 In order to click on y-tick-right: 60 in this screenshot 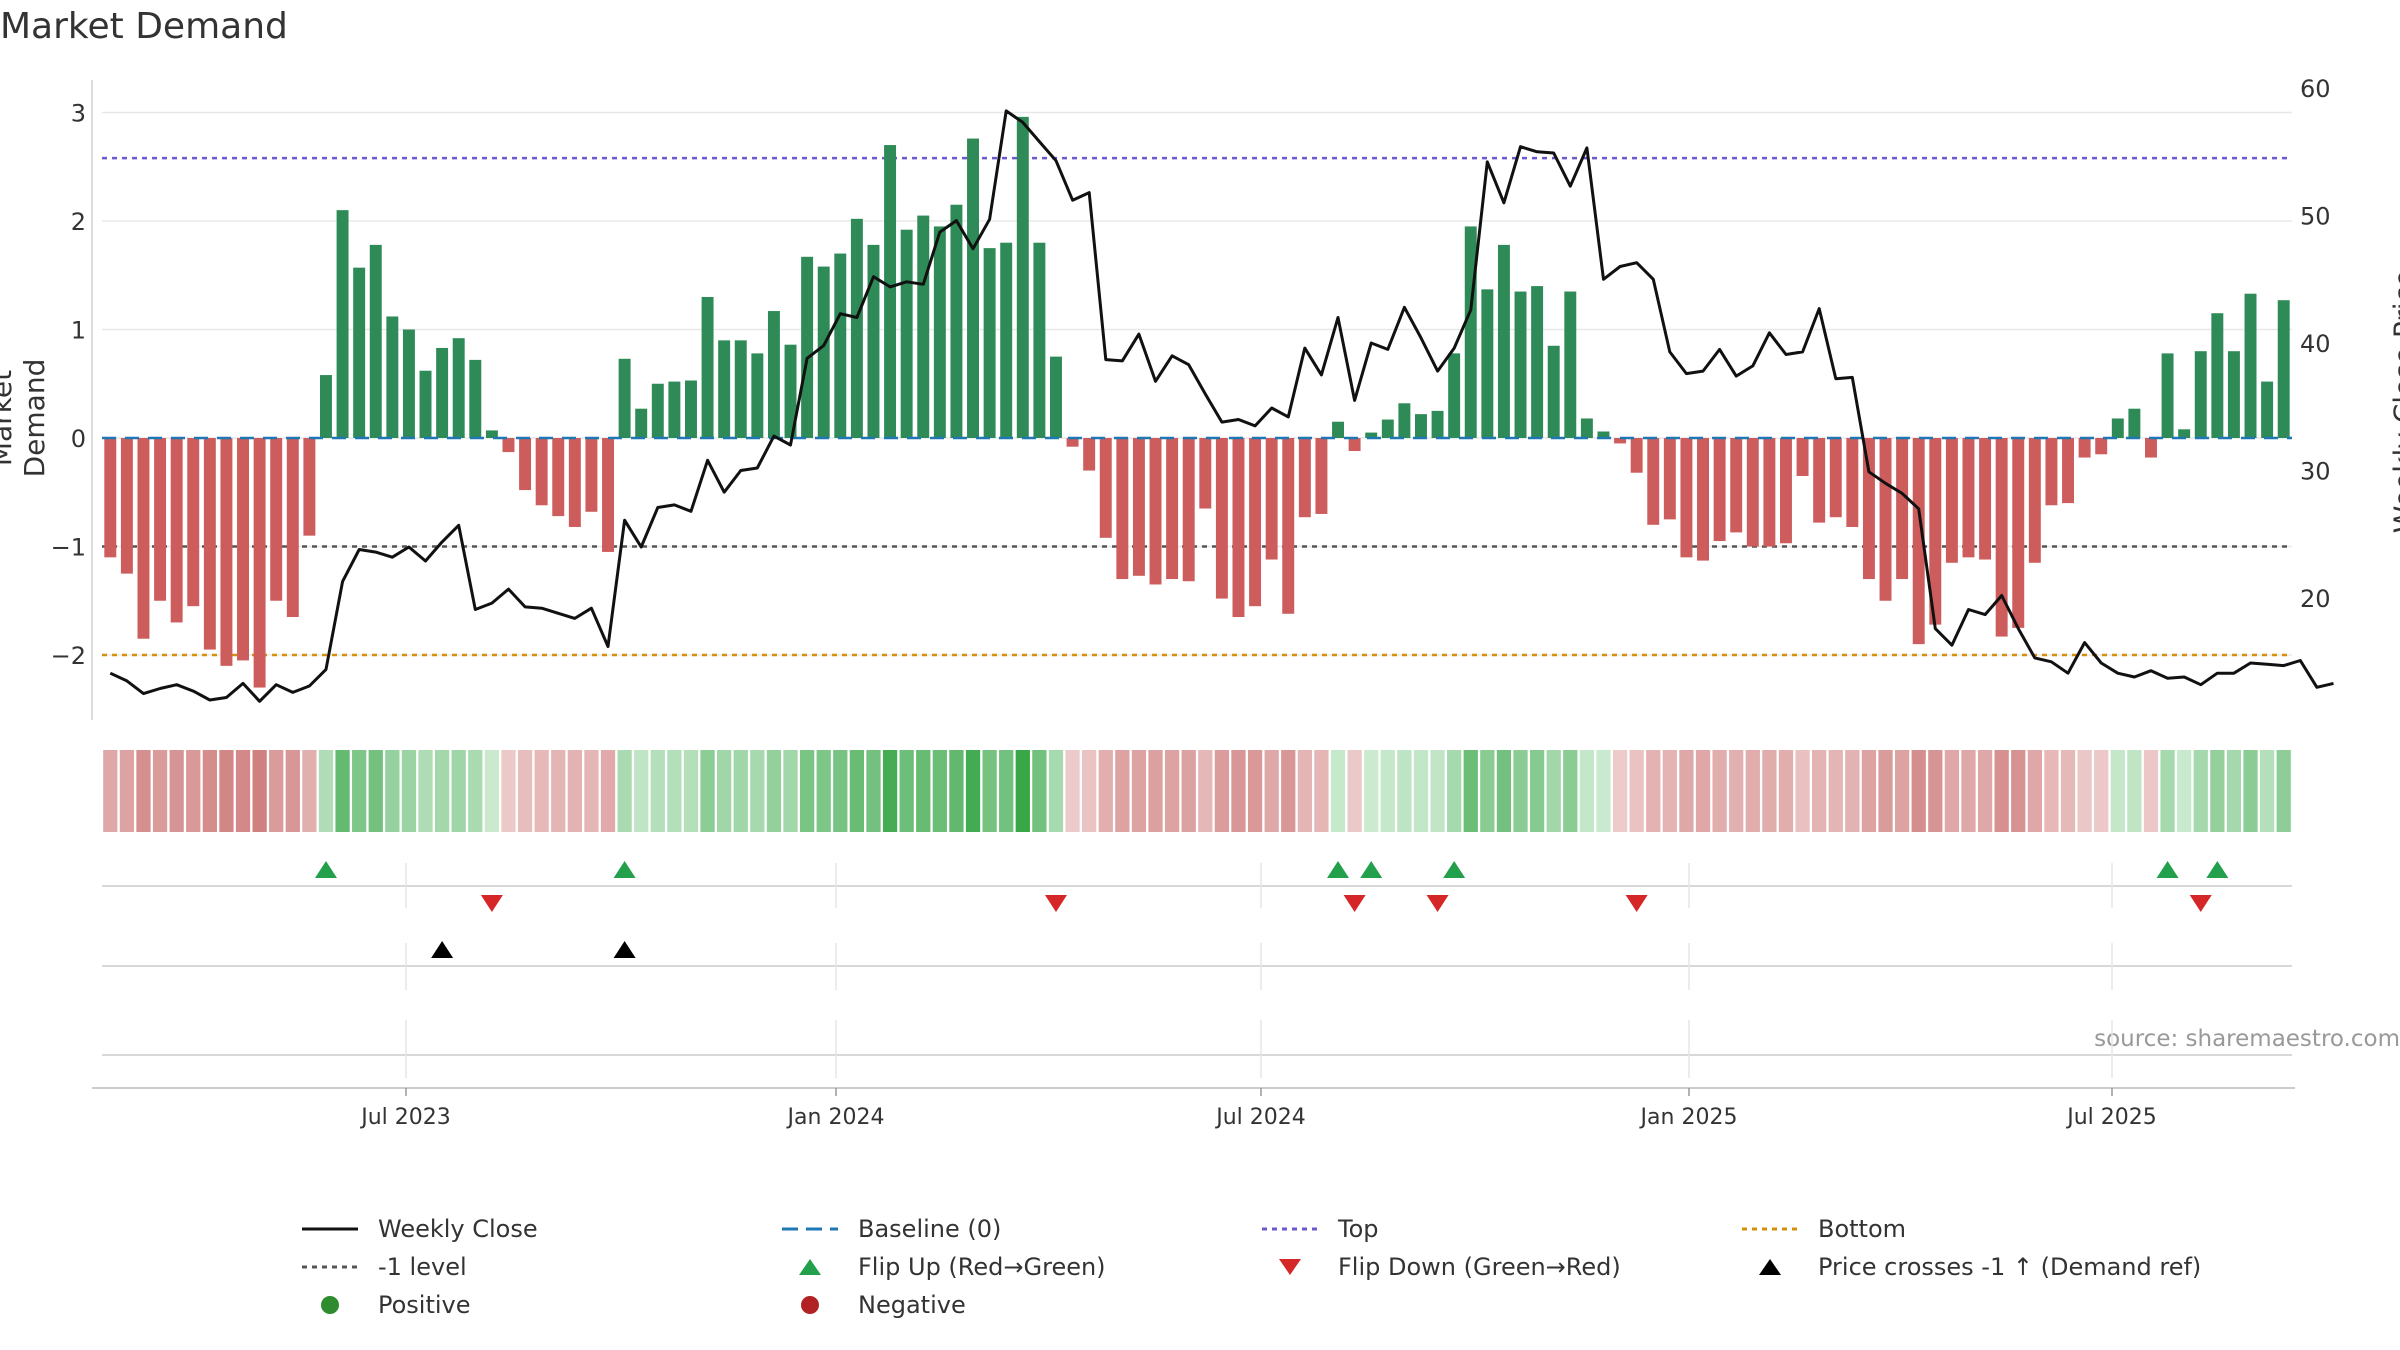, I will do `click(2315, 89)`.